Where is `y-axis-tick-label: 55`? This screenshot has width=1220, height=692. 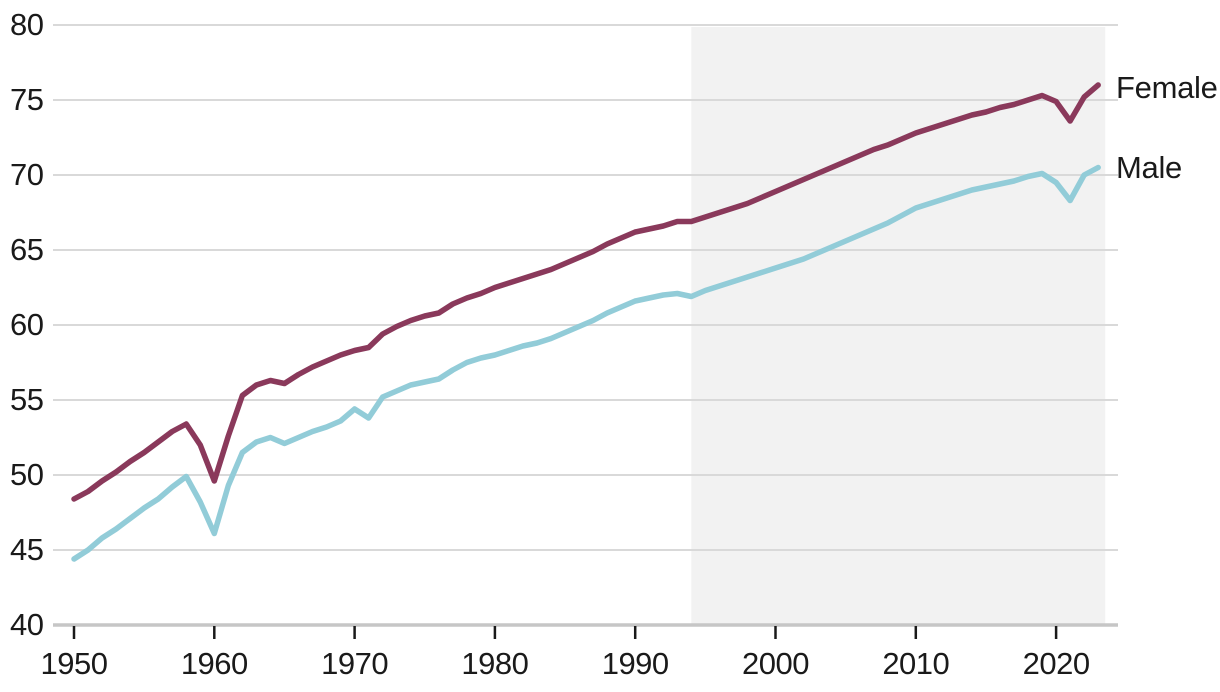 y-axis-tick-label: 55 is located at coordinates (27, 399).